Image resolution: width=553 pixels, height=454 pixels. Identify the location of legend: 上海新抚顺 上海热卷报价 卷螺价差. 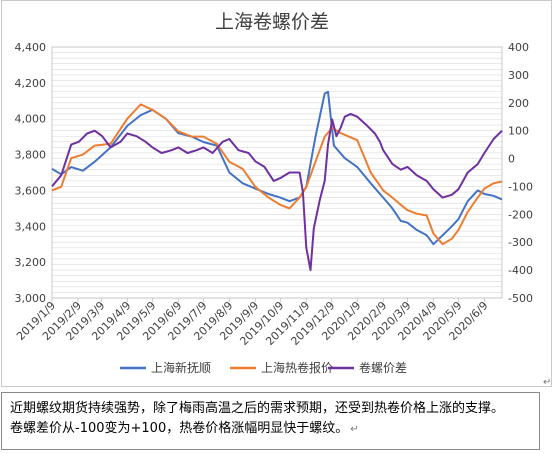
(263, 367).